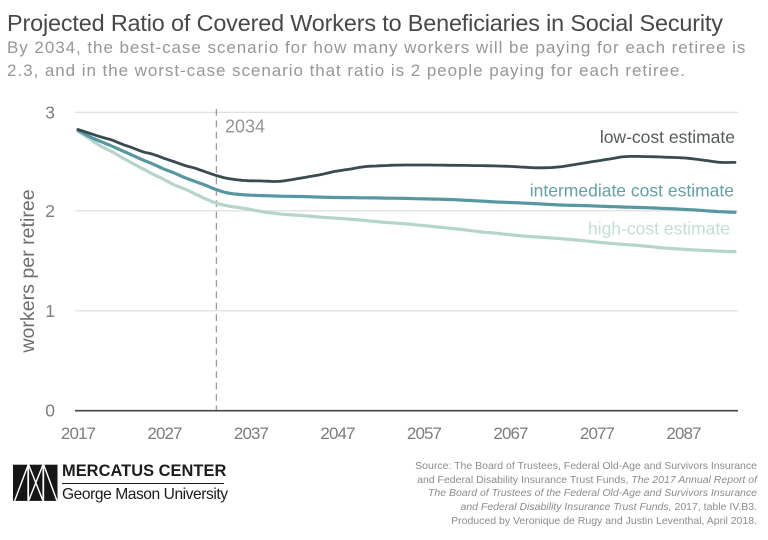 The height and width of the screenshot is (540, 768). I want to click on svg-text: 3, so click(50, 112).